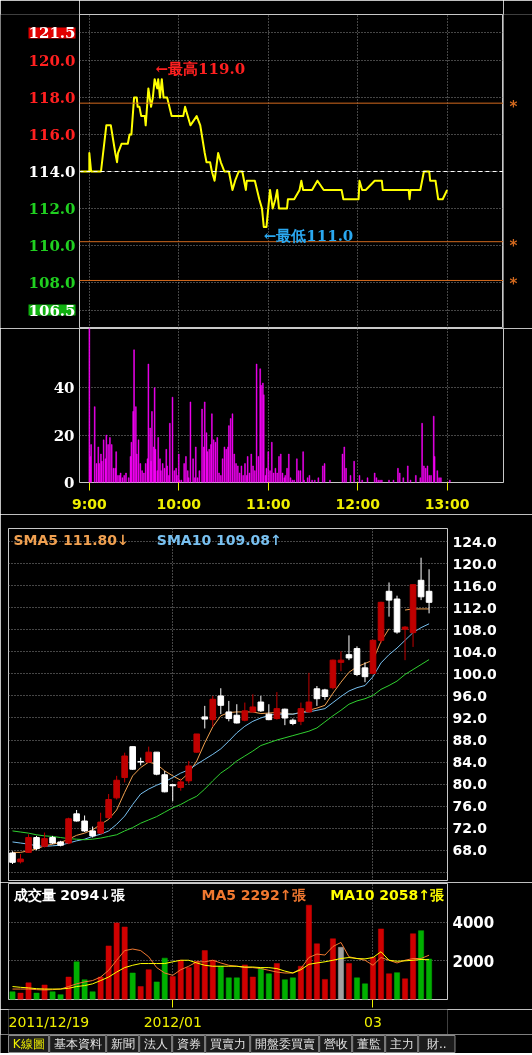 The width and height of the screenshot is (532, 1055). I want to click on x-tick-label: 03, so click(373, 1021).